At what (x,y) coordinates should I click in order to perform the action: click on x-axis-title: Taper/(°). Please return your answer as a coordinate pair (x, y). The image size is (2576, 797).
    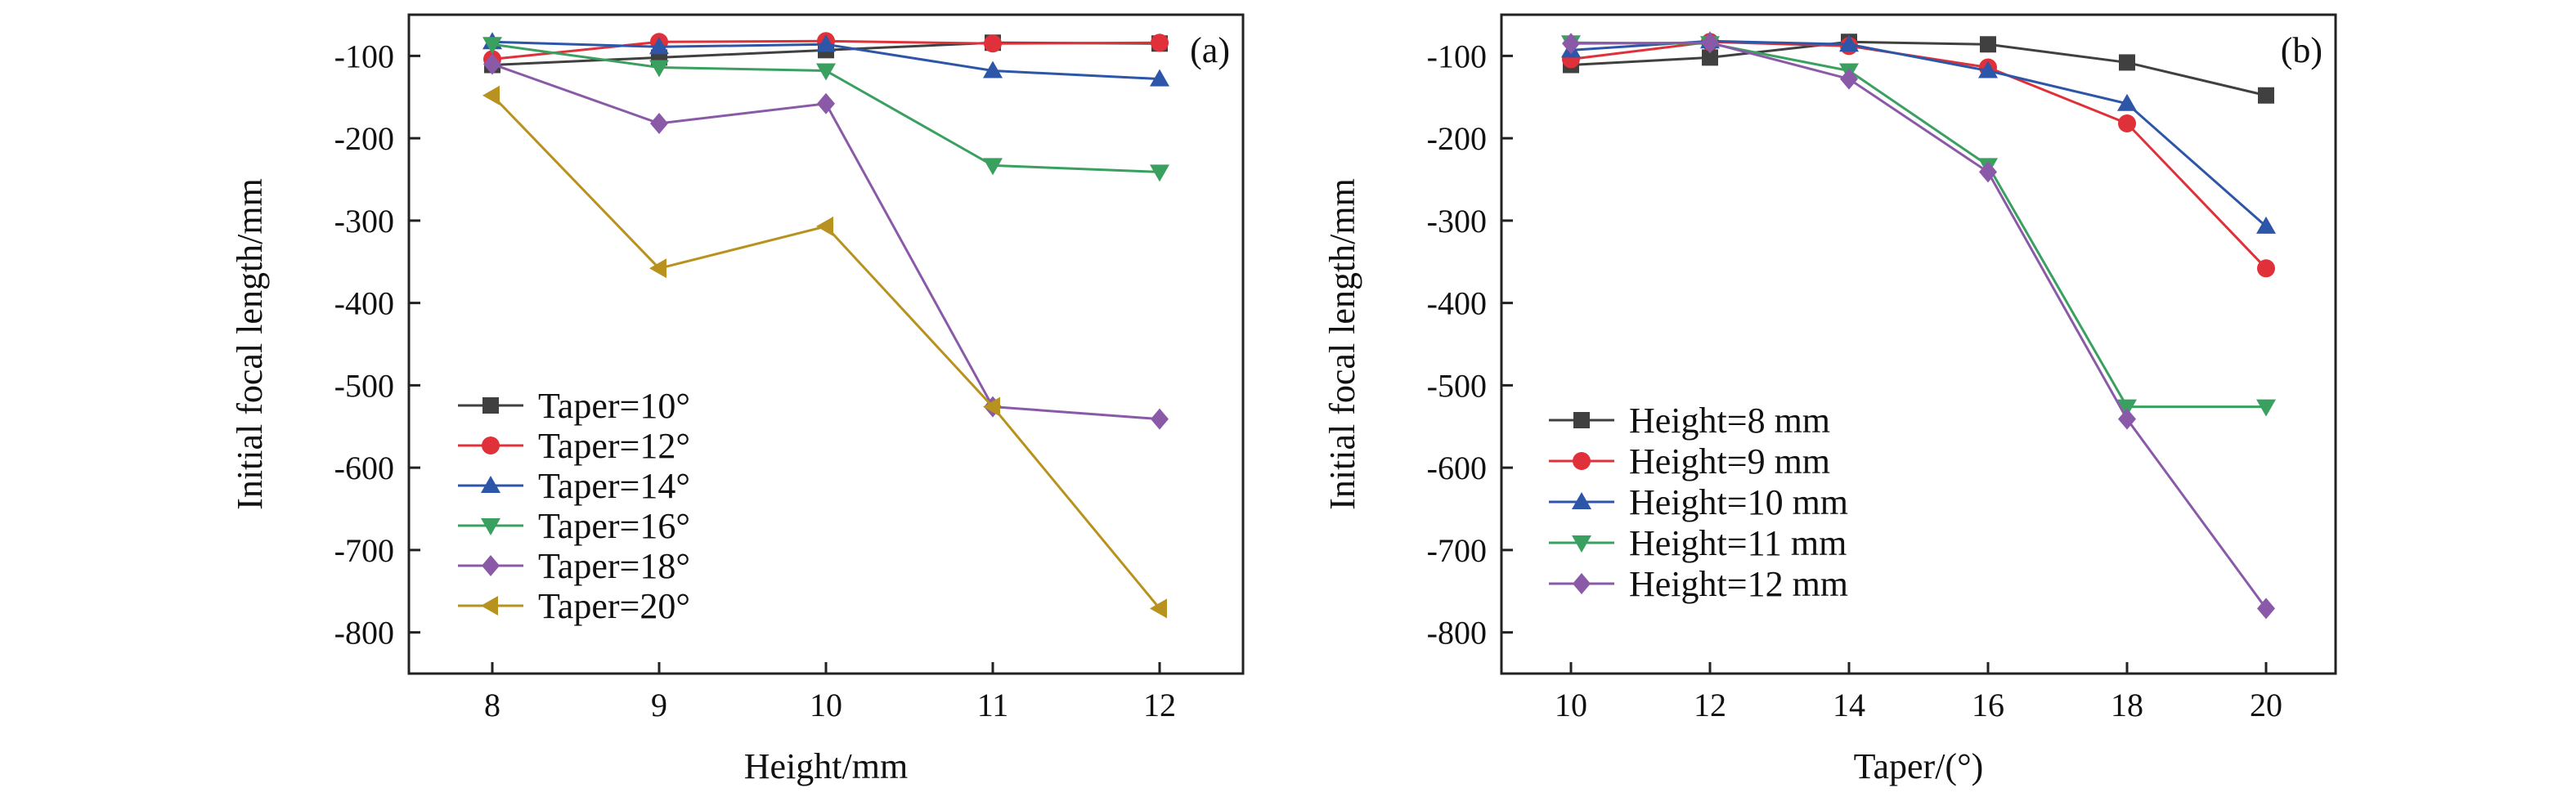
    Looking at the image, I should click on (1919, 766).